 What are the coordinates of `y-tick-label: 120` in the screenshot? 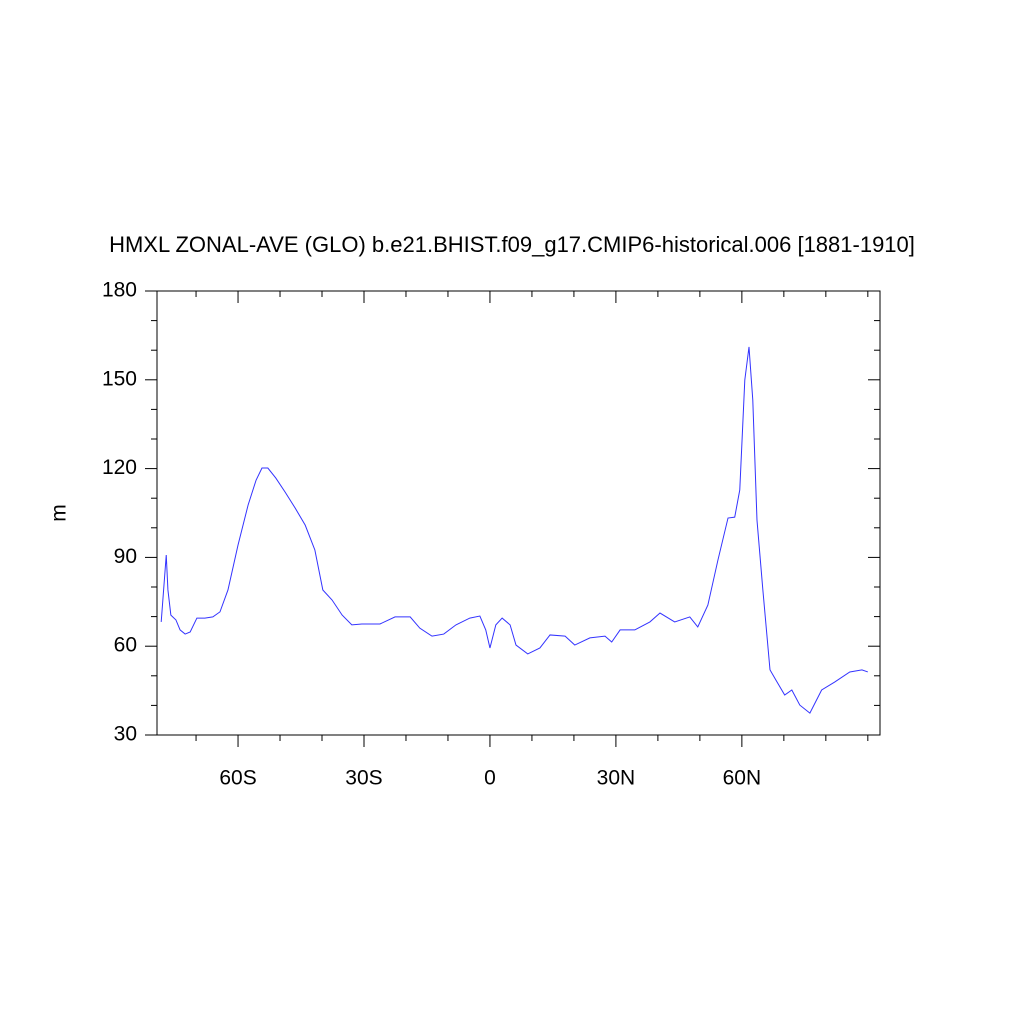 It's located at (119, 467).